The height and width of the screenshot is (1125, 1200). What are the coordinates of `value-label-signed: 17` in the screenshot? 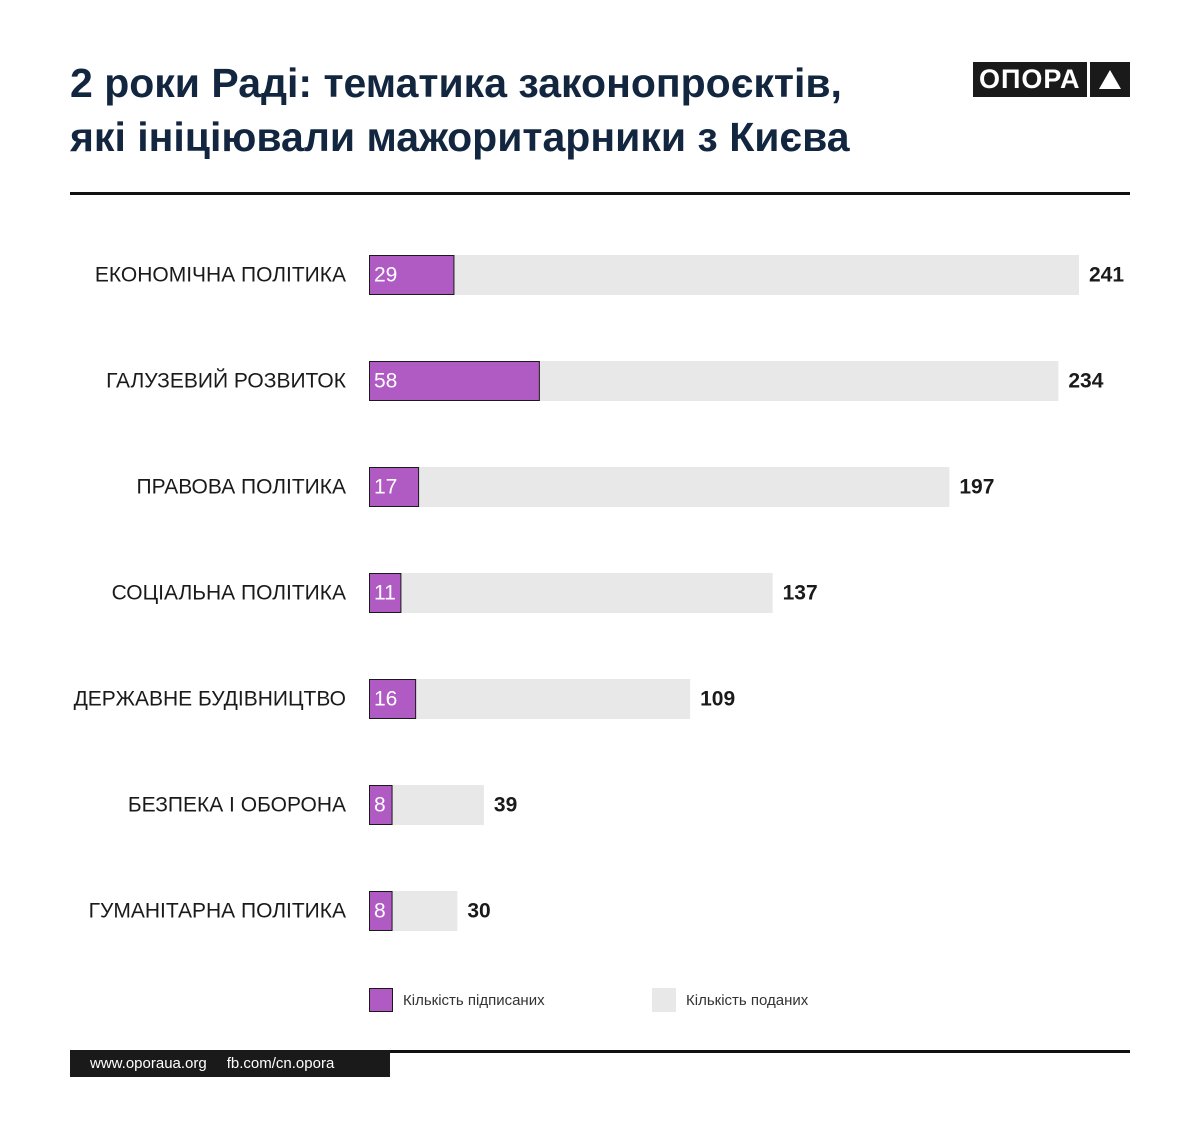 It's located at (385, 487).